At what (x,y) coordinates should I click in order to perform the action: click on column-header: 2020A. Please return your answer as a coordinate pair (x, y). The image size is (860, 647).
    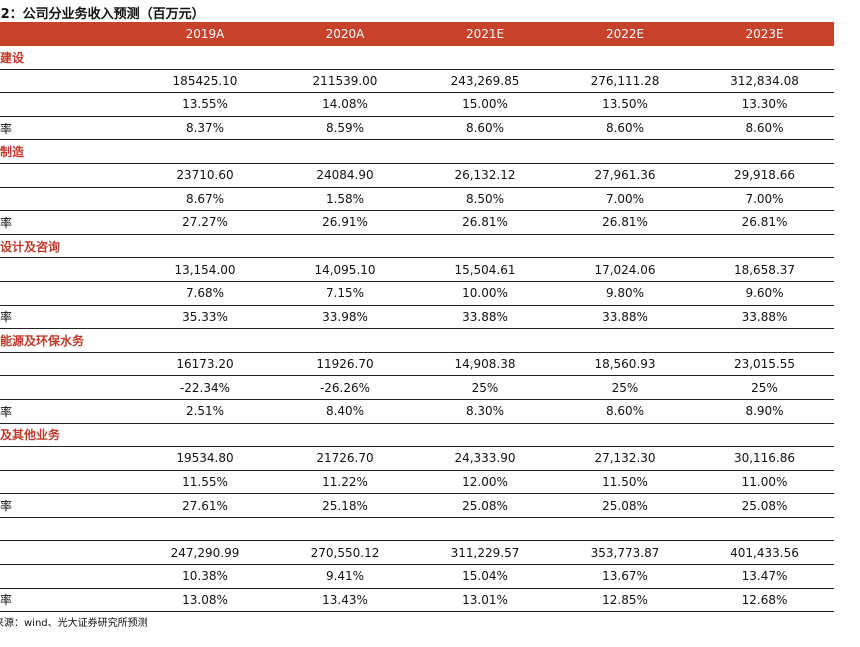
    Looking at the image, I should click on (345, 34).